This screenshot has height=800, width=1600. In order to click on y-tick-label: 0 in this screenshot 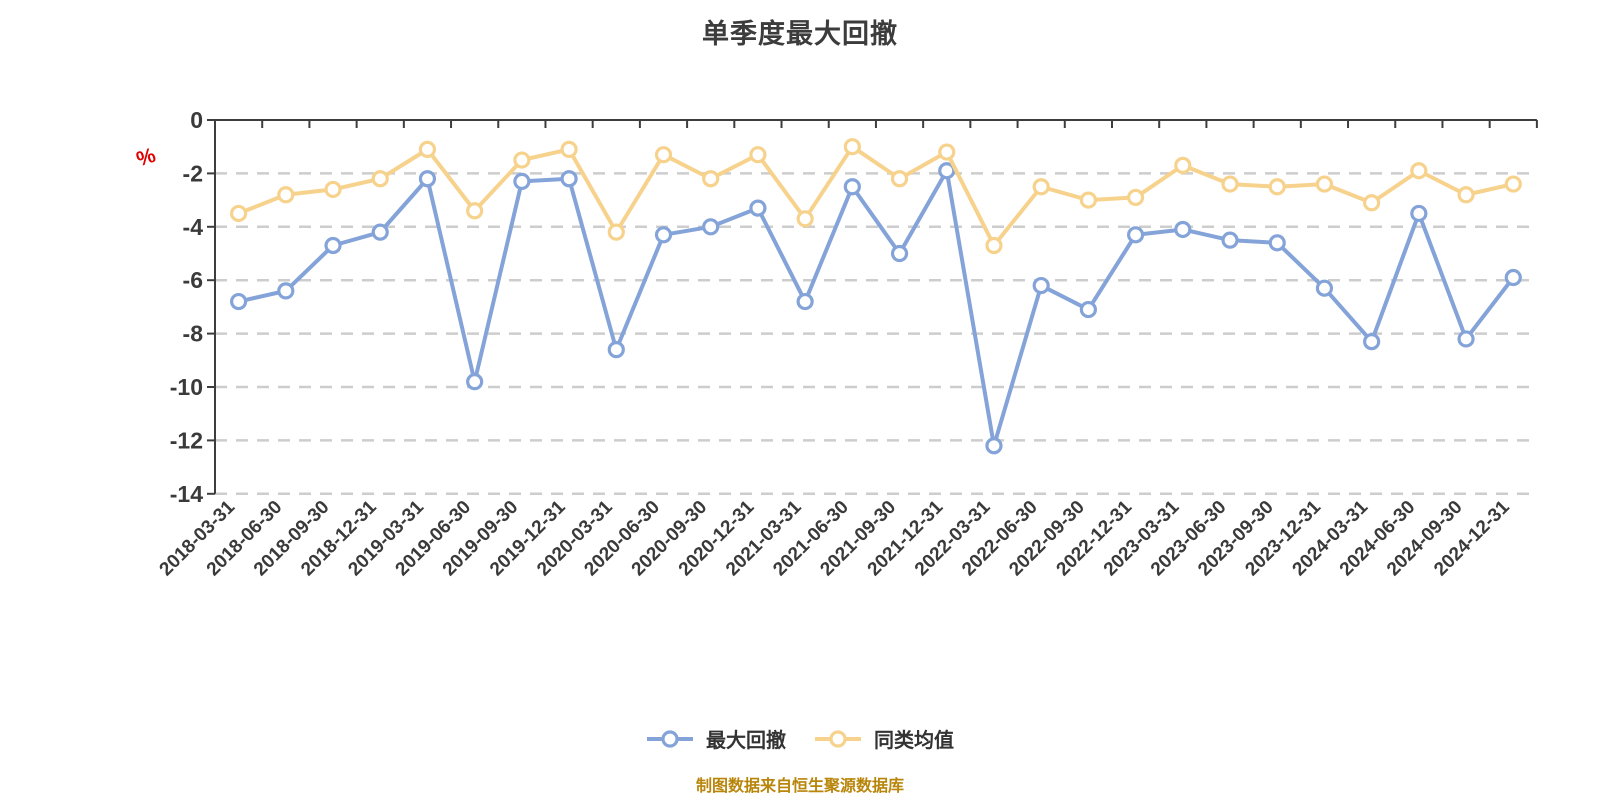, I will do `click(196, 120)`.